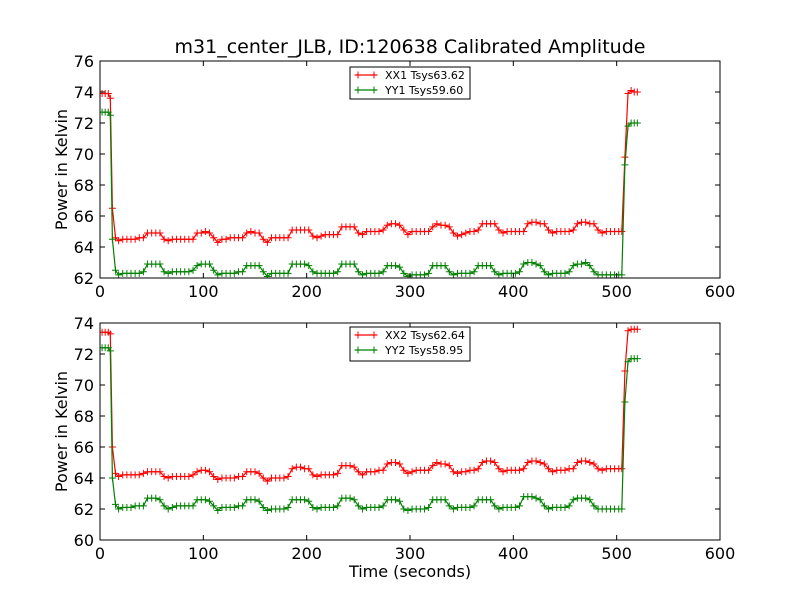  What do you see at coordinates (513, 291) in the screenshot?
I see `x-tick-label: 400` at bounding box center [513, 291].